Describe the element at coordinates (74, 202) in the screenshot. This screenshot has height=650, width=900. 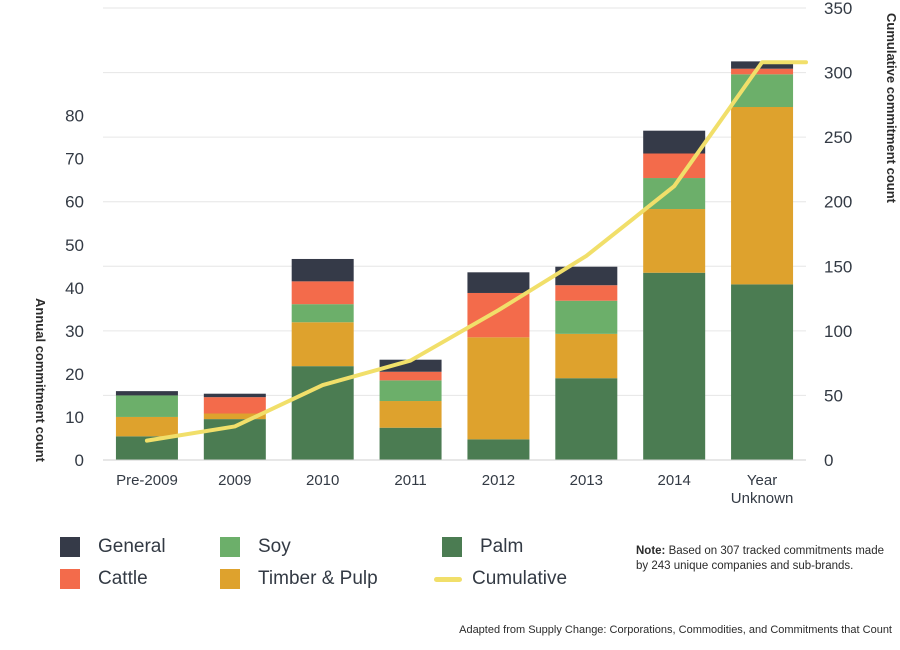
I see `y-left-tick-label: 60` at that location.